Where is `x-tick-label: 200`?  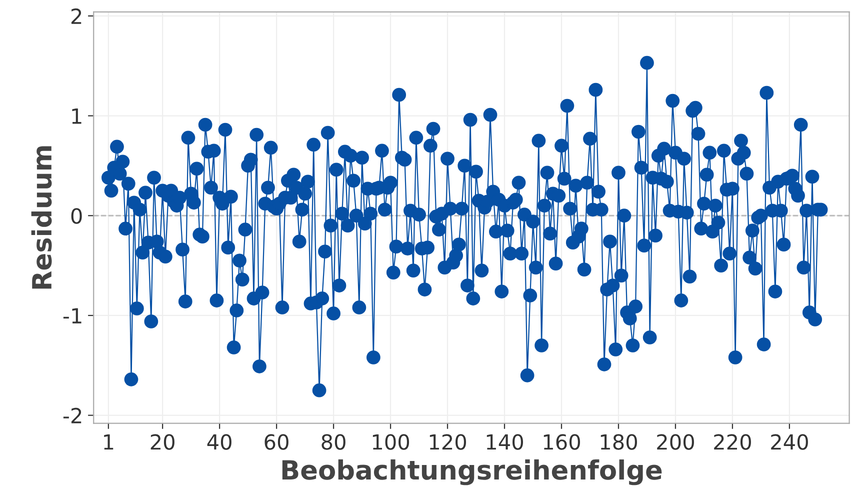
x-tick-label: 200 is located at coordinates (675, 442).